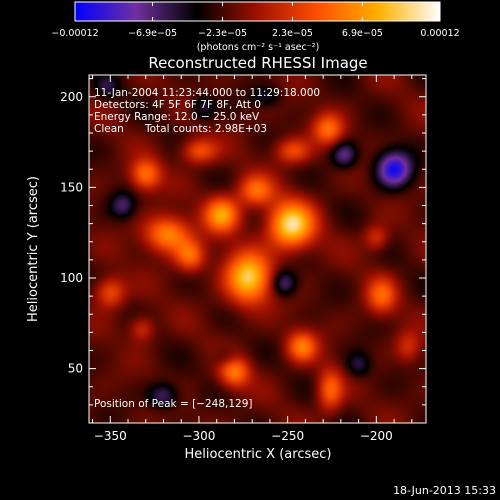 The height and width of the screenshot is (500, 500). What do you see at coordinates (152, 33) in the screenshot?
I see `colorbar-tick-label: −6.9e−05` at bounding box center [152, 33].